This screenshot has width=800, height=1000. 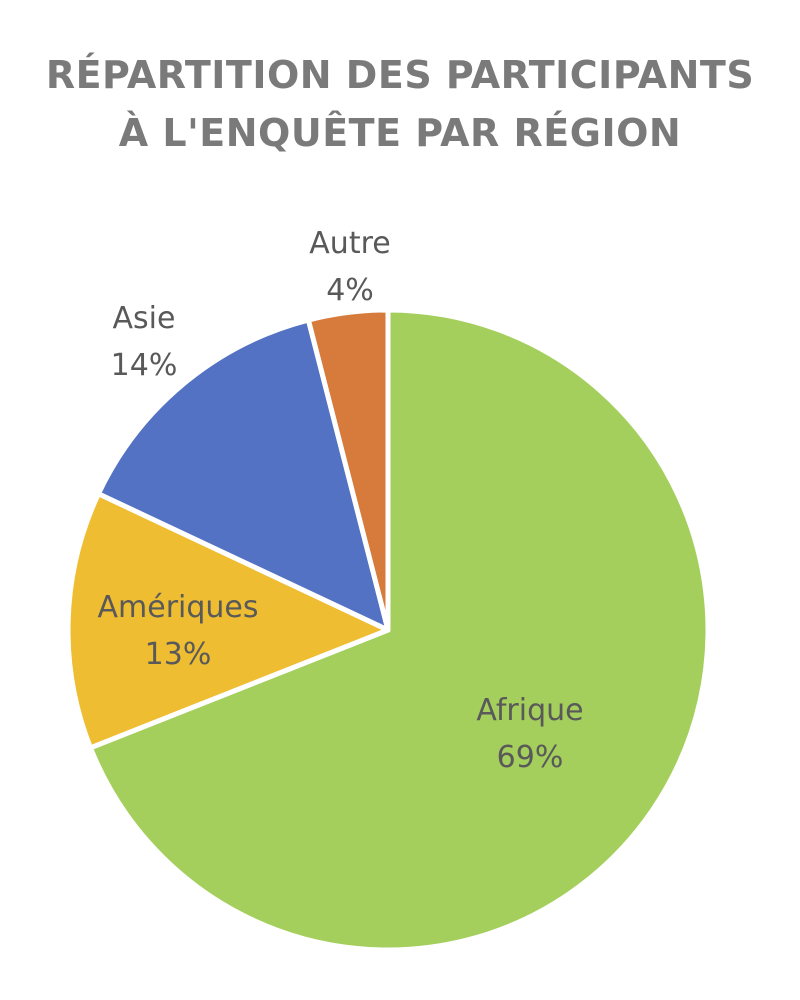 I want to click on slice-label-autre: Autre, so click(x=349, y=243).